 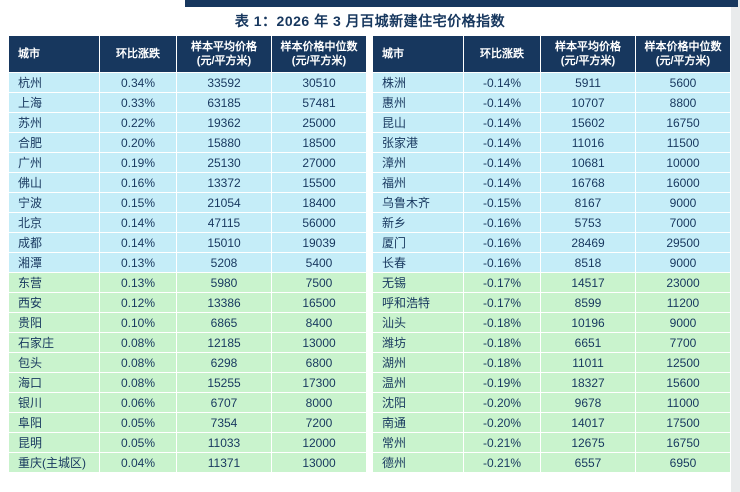 What do you see at coordinates (319, 122) in the screenshot?
I see `median-price-cell: 25000` at bounding box center [319, 122].